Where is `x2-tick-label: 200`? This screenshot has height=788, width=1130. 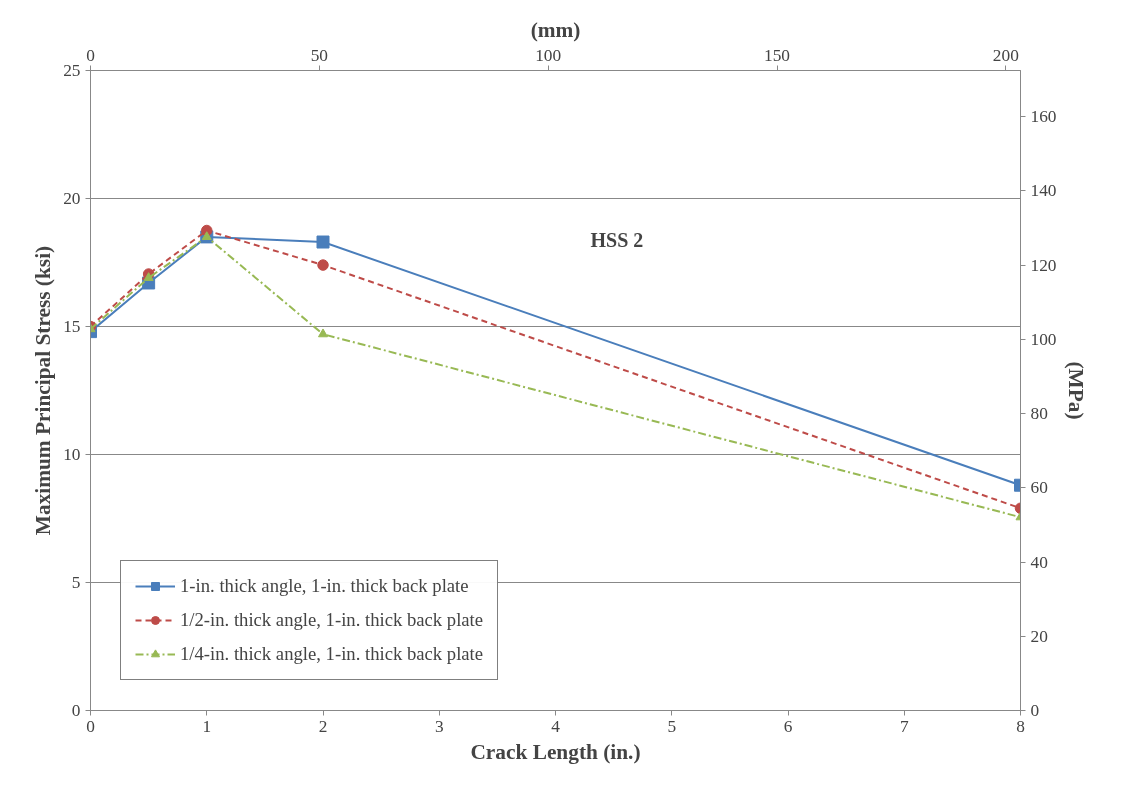
x2-tick-label: 200 is located at coordinates (1005, 55).